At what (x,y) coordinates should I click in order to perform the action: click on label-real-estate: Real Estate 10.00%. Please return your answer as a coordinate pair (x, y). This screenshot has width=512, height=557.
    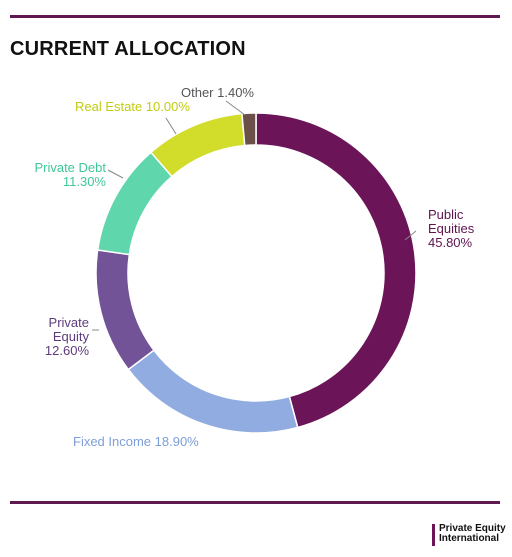
    Looking at the image, I should click on (132, 106).